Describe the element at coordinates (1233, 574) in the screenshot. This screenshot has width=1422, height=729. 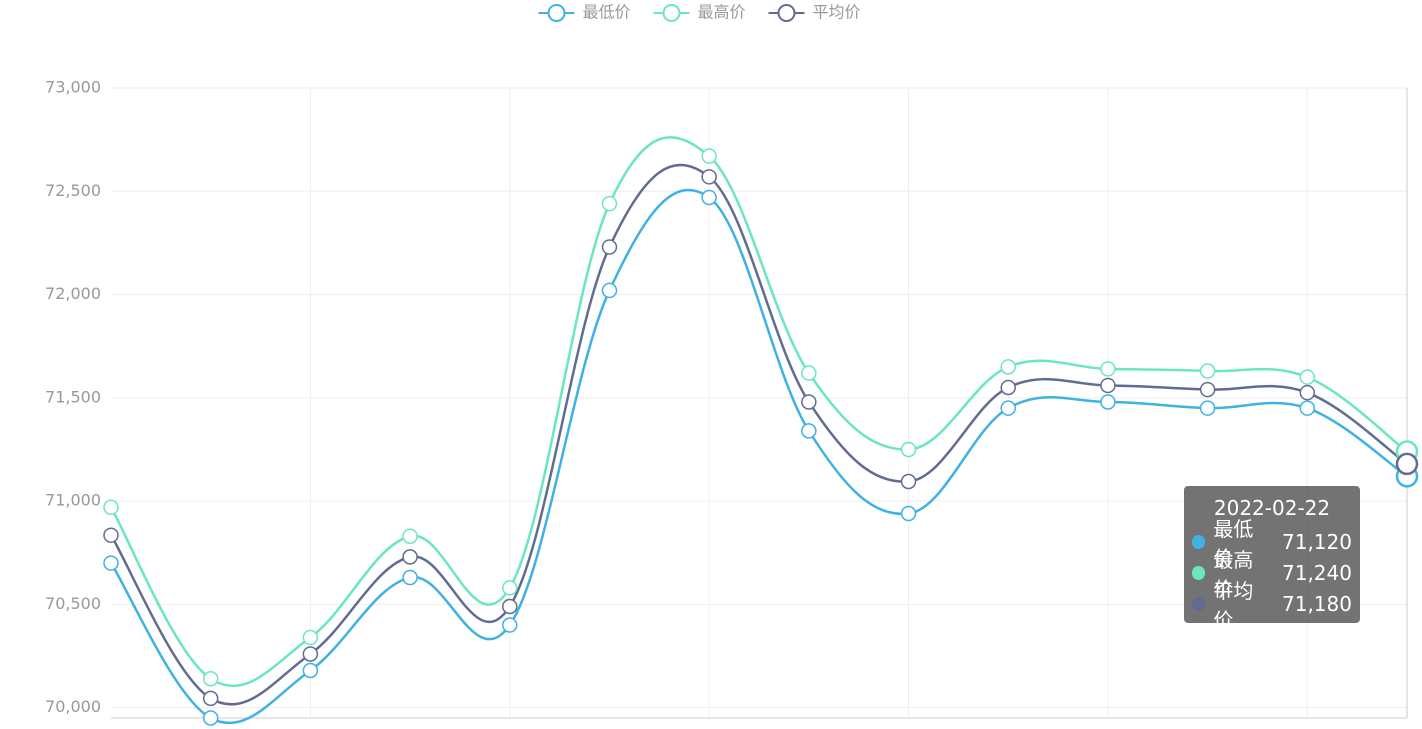
I see `tooltip-name: 最高价` at that location.